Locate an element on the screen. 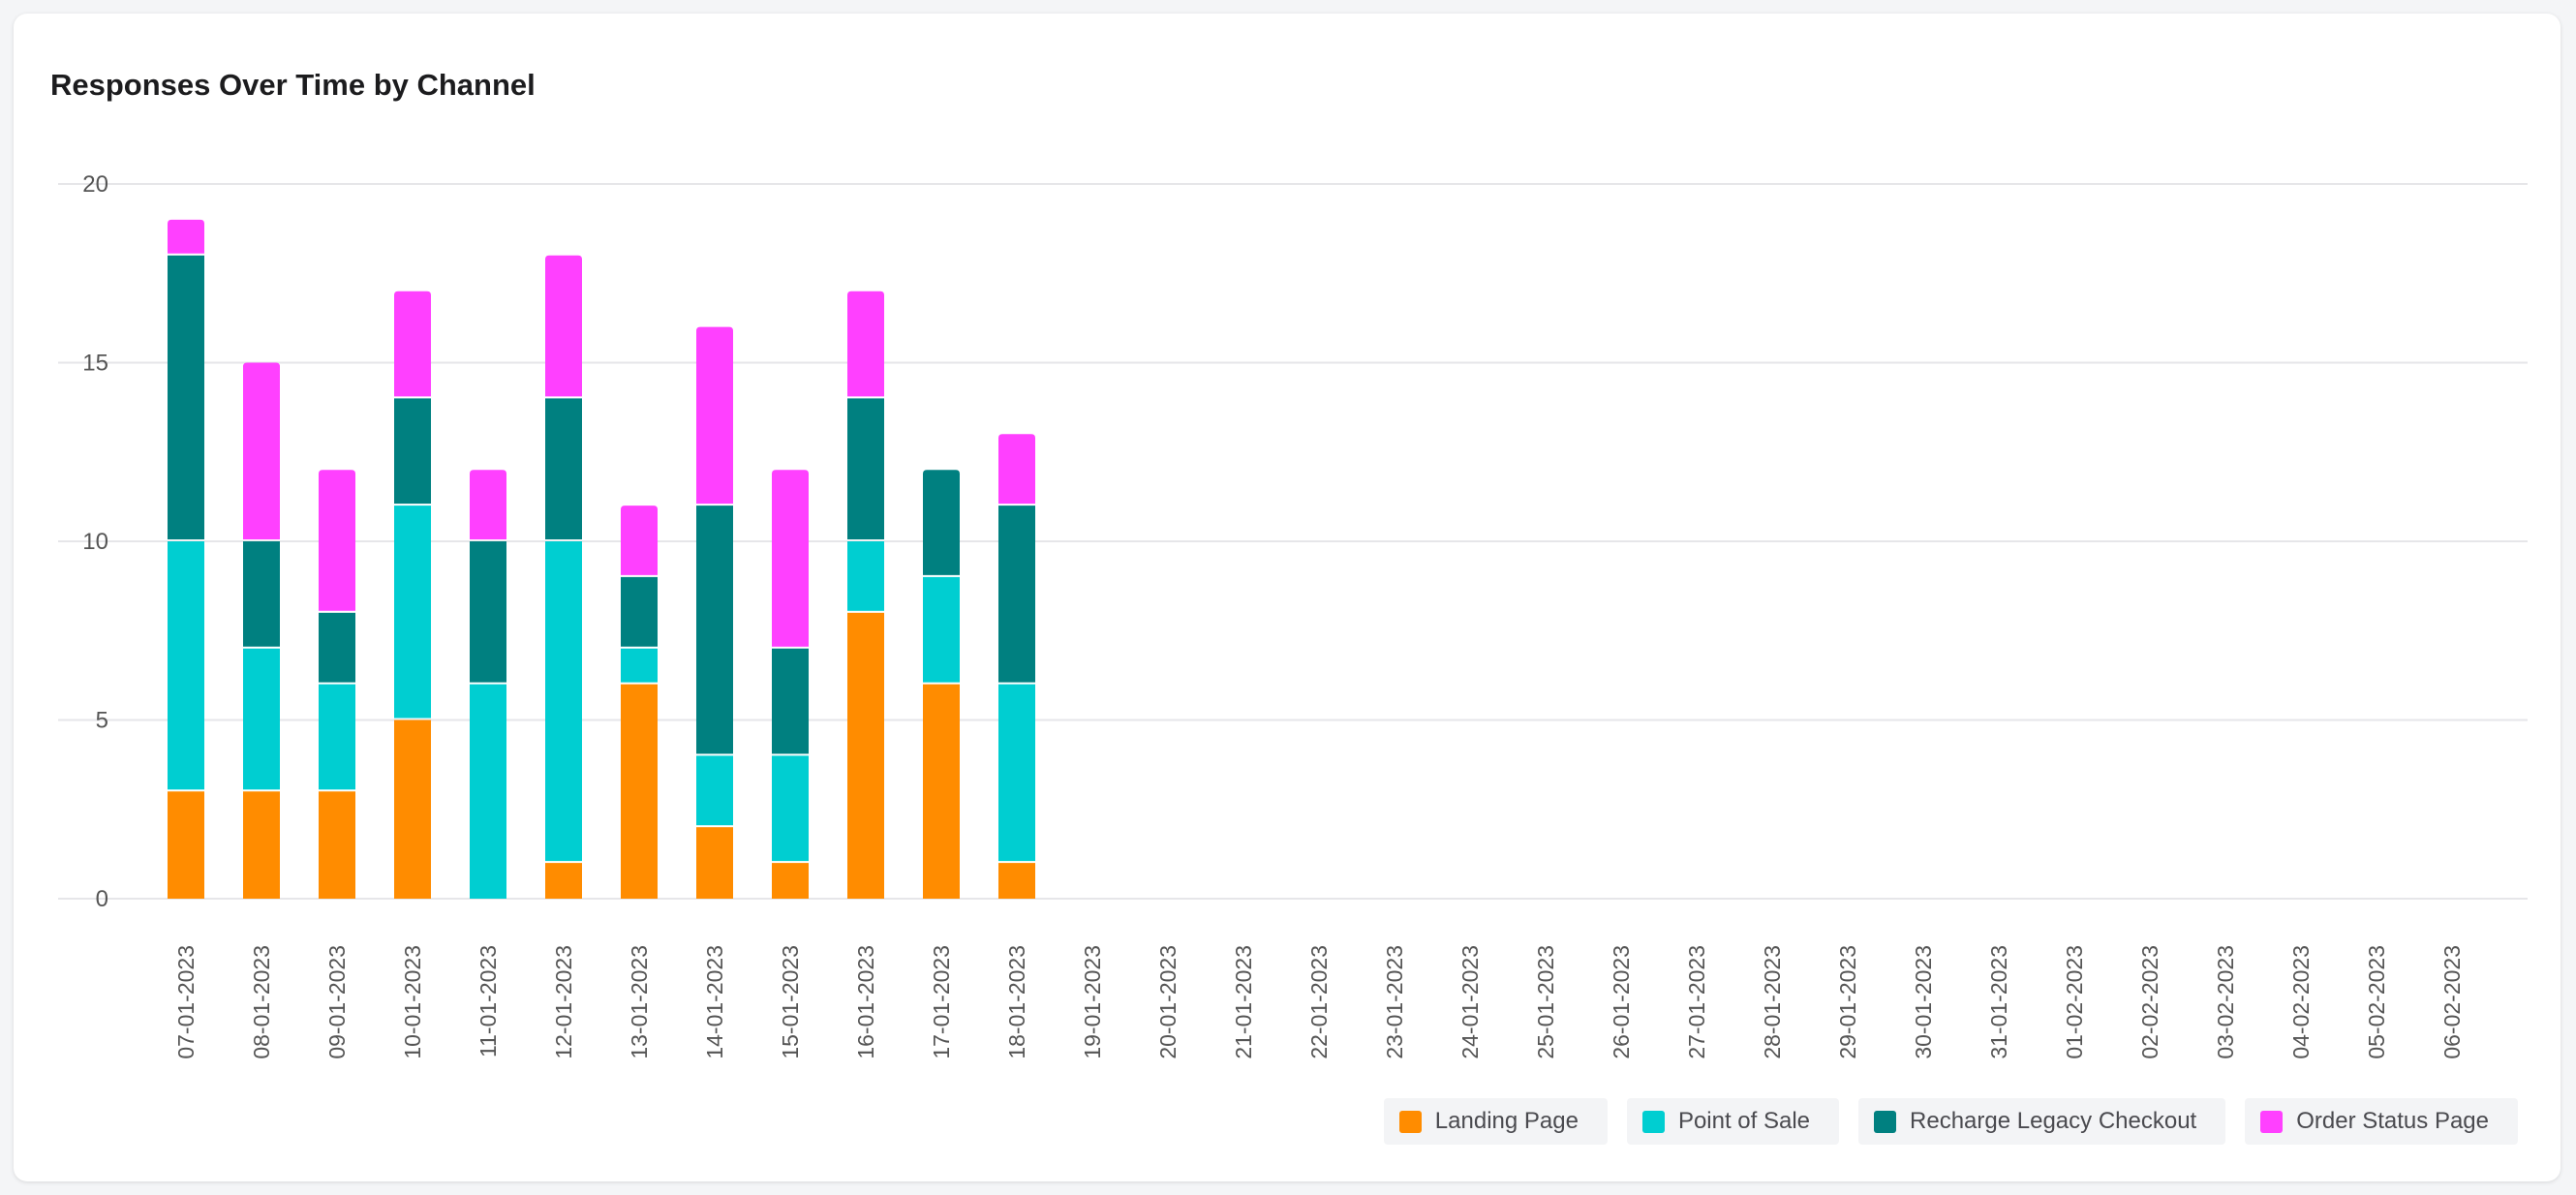  chart-title: Responses Over Time by Channel is located at coordinates (293, 85).